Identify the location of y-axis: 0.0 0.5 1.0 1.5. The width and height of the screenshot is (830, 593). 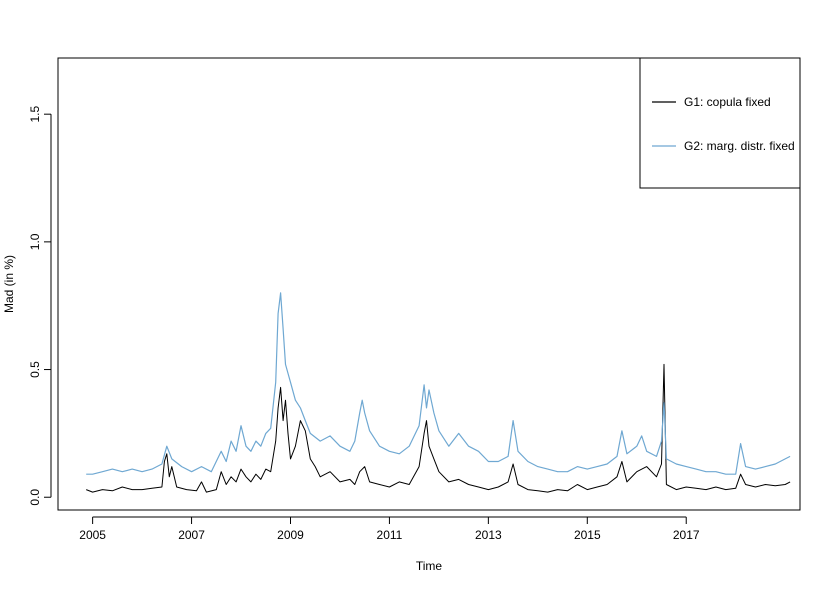
(40, 306).